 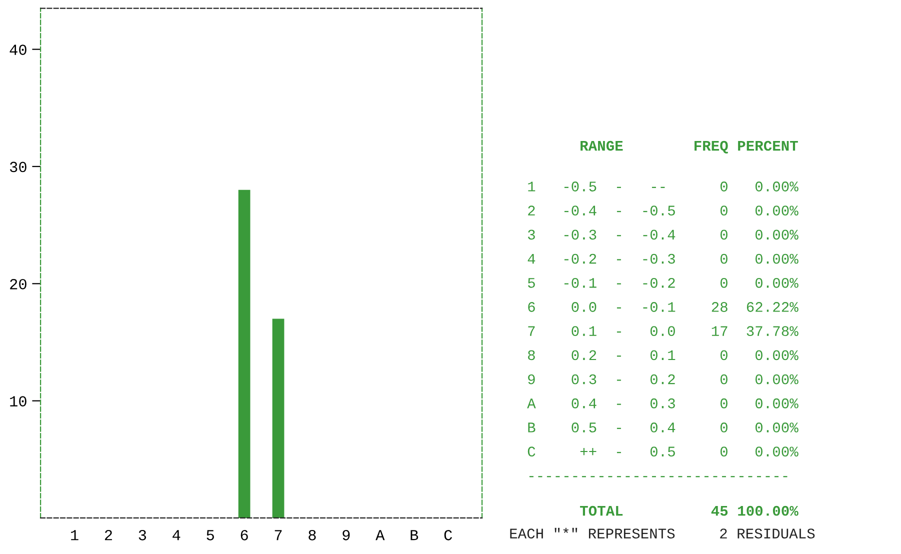 I want to click on x-tick-label: 2, so click(x=108, y=535).